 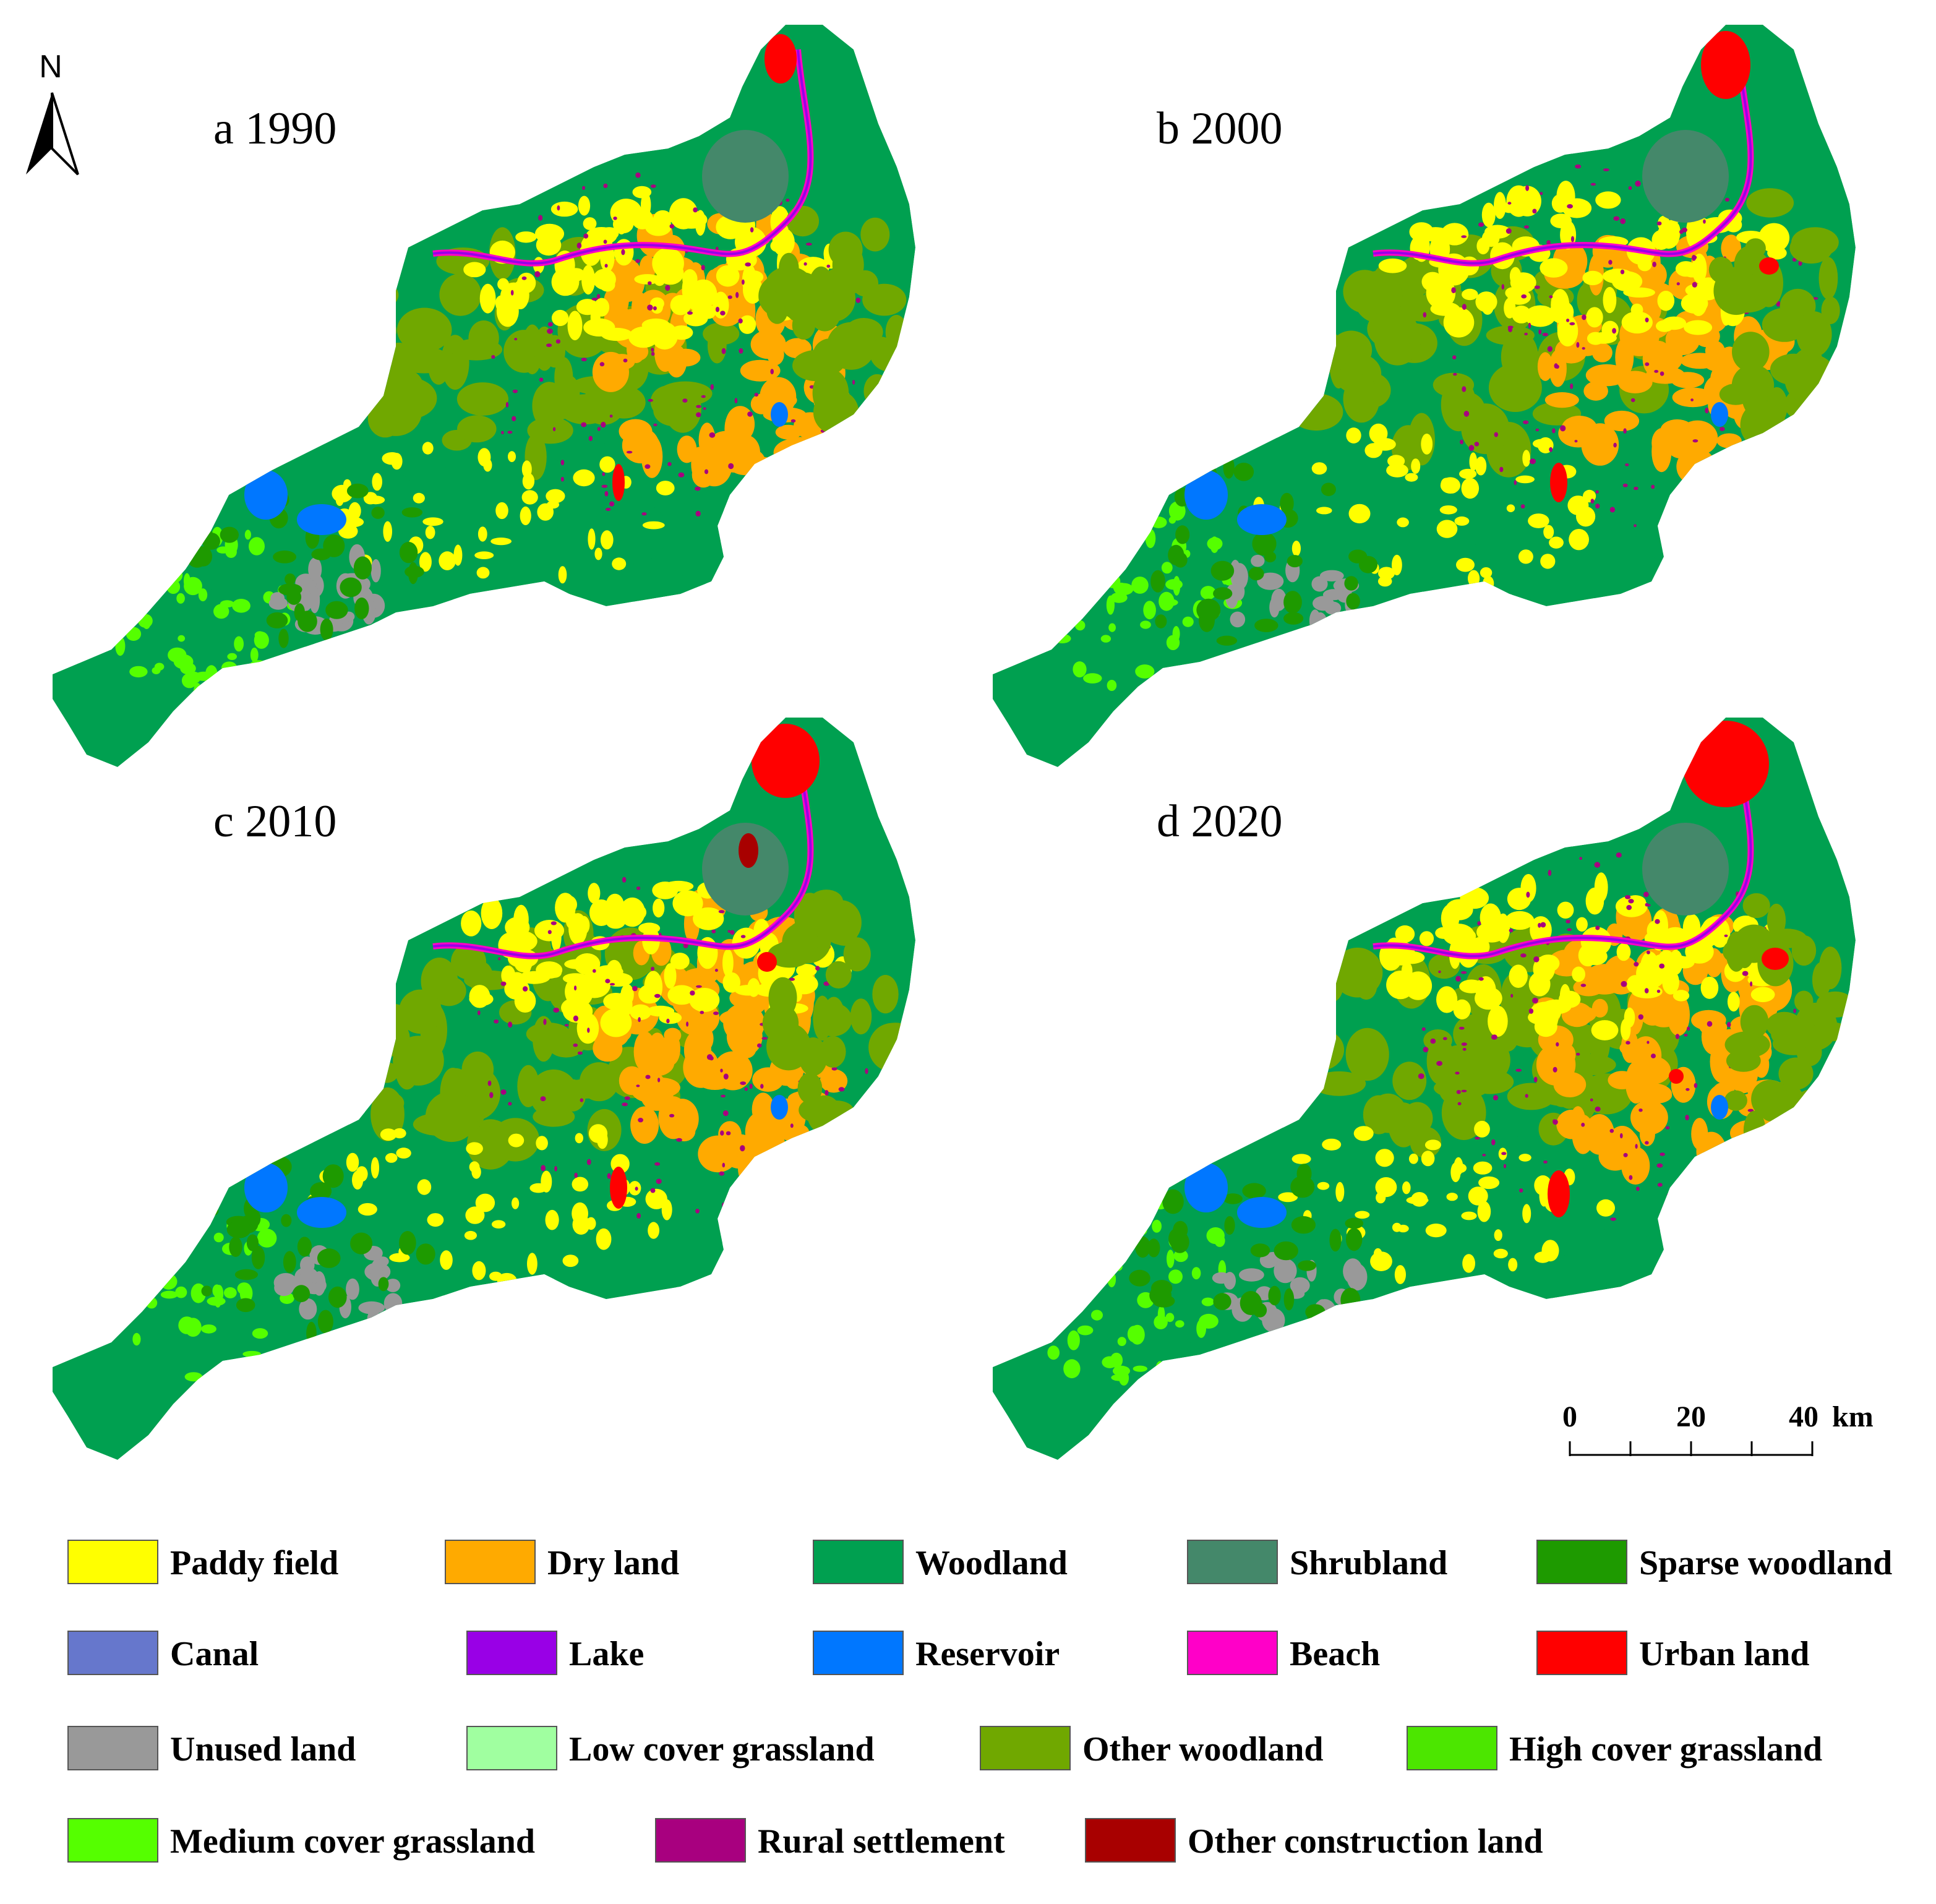 What do you see at coordinates (1724, 1654) in the screenshot?
I see `legend-label: Urban land` at bounding box center [1724, 1654].